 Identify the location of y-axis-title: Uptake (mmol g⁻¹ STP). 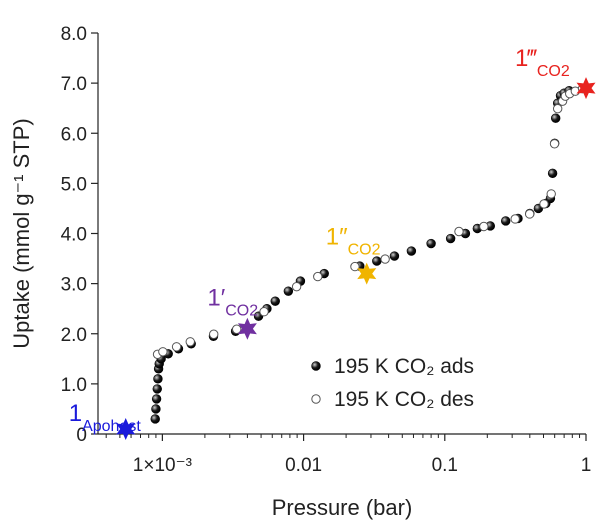
(21, 233).